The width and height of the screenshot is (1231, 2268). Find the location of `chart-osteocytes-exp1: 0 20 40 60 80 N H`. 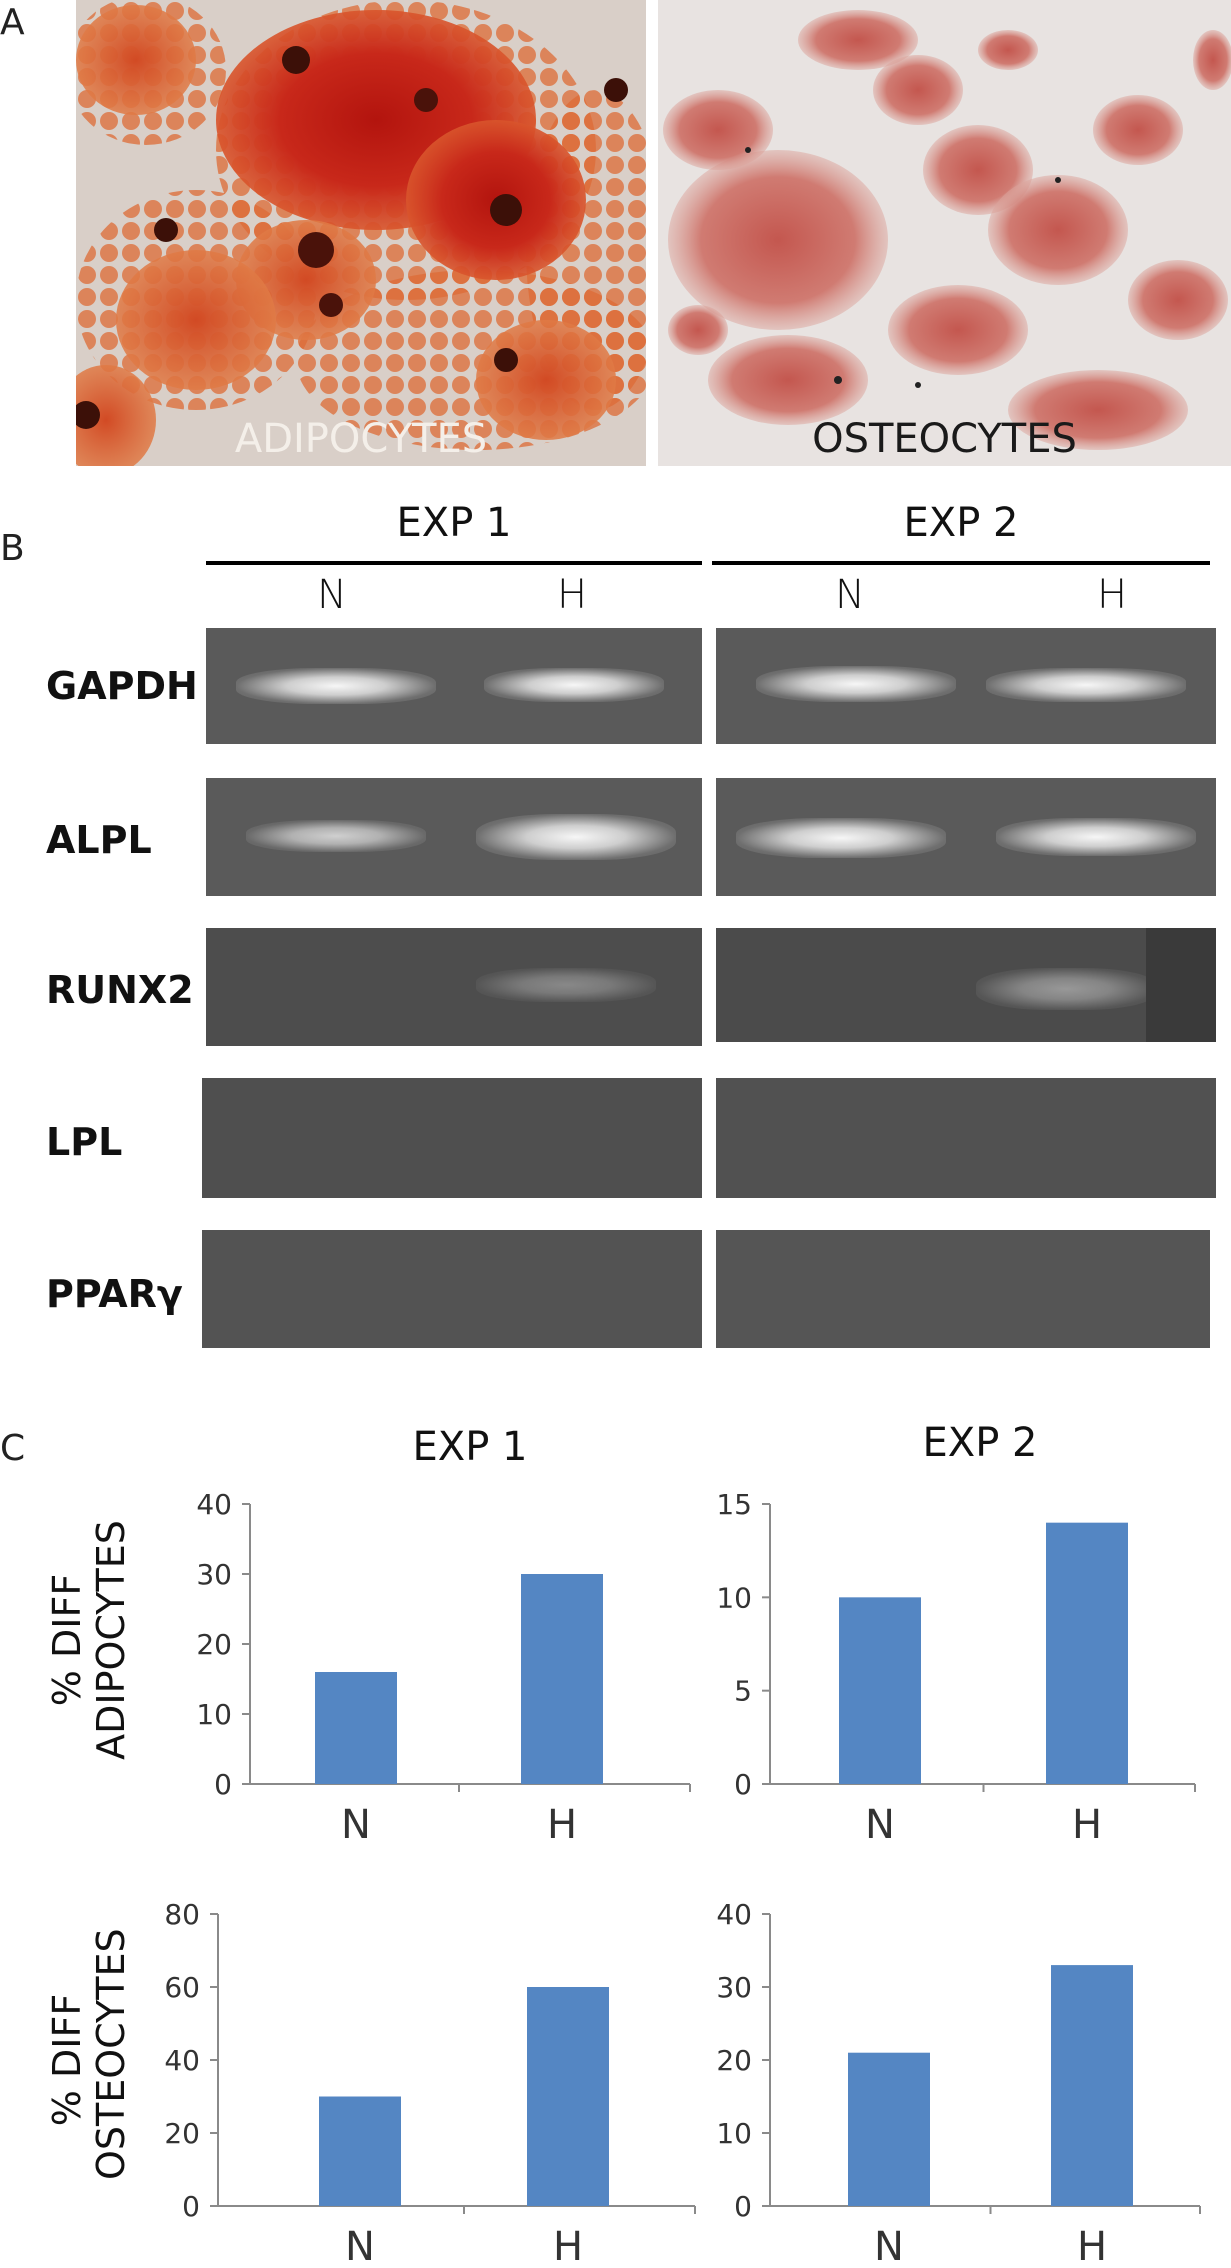

chart-osteocytes-exp1: 0 20 40 60 80 N H is located at coordinates (430, 2083).